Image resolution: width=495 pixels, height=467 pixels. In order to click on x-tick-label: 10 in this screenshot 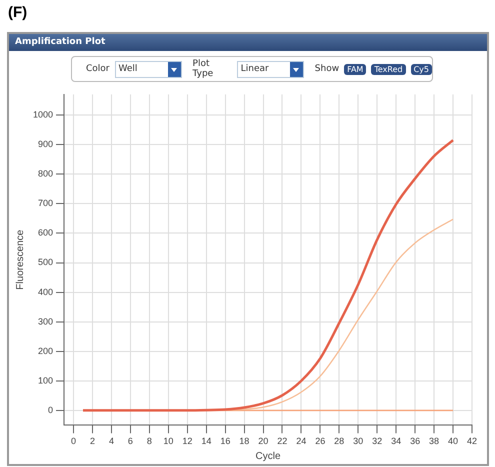, I will do `click(168, 441)`.